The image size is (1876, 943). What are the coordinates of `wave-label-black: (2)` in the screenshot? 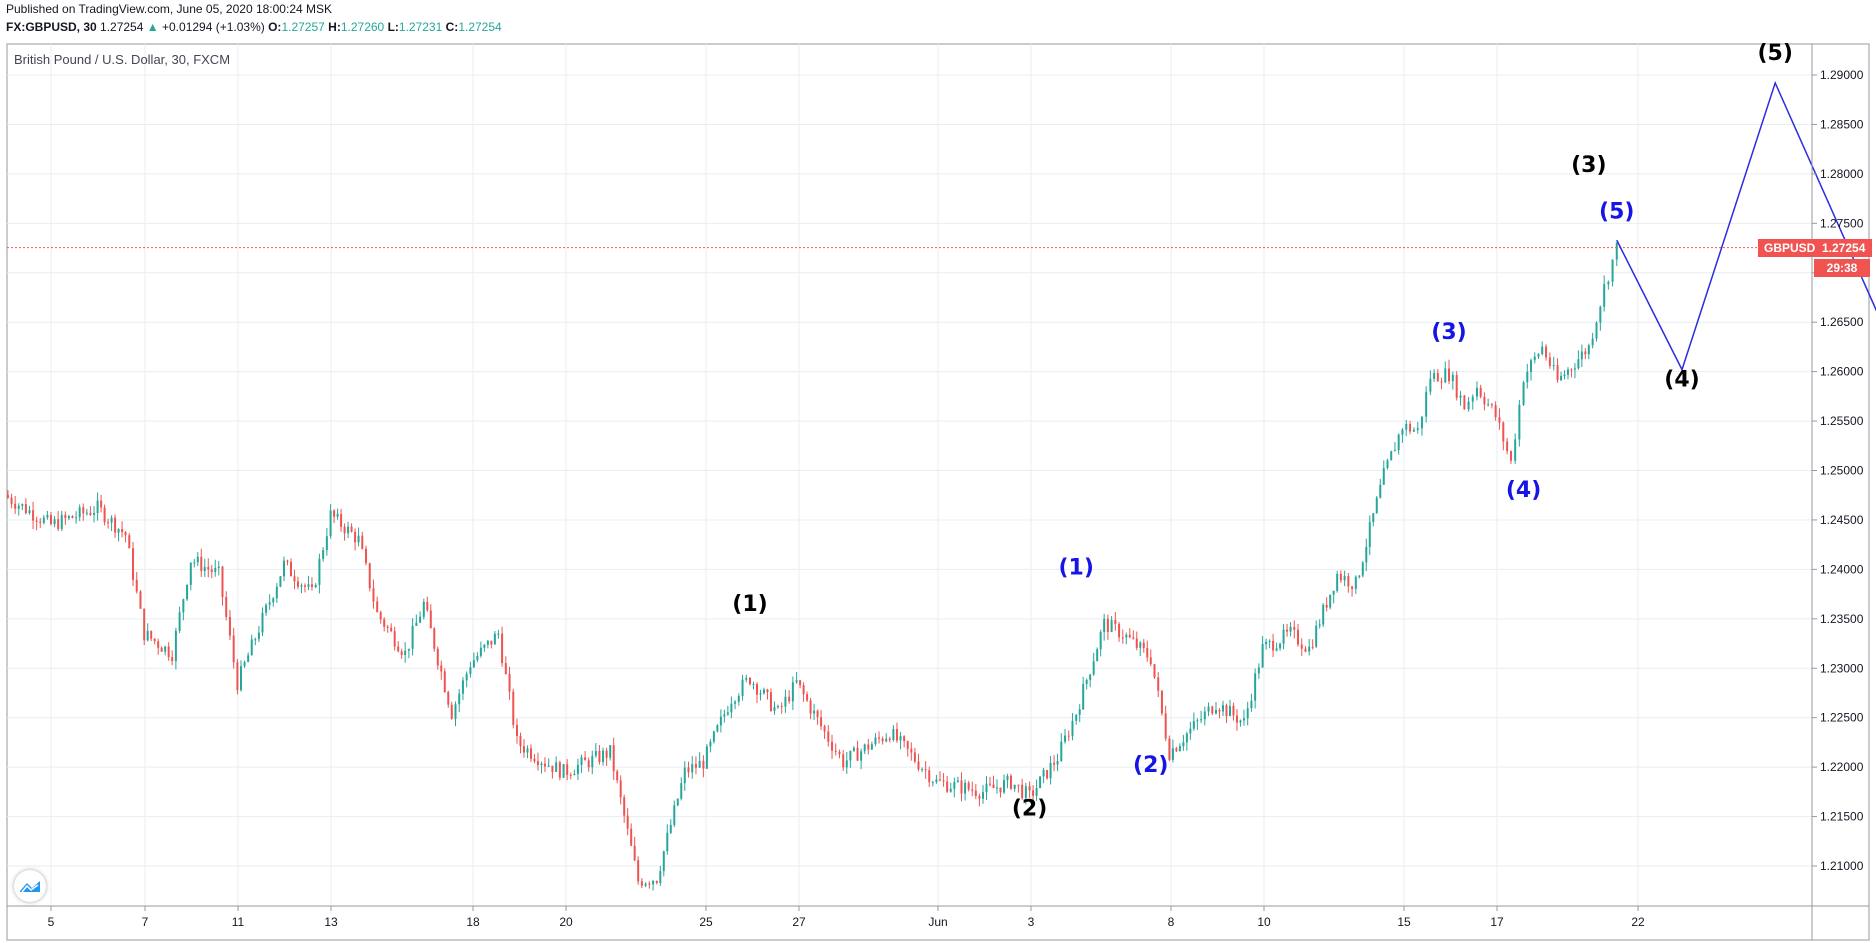 It's located at (1029, 809).